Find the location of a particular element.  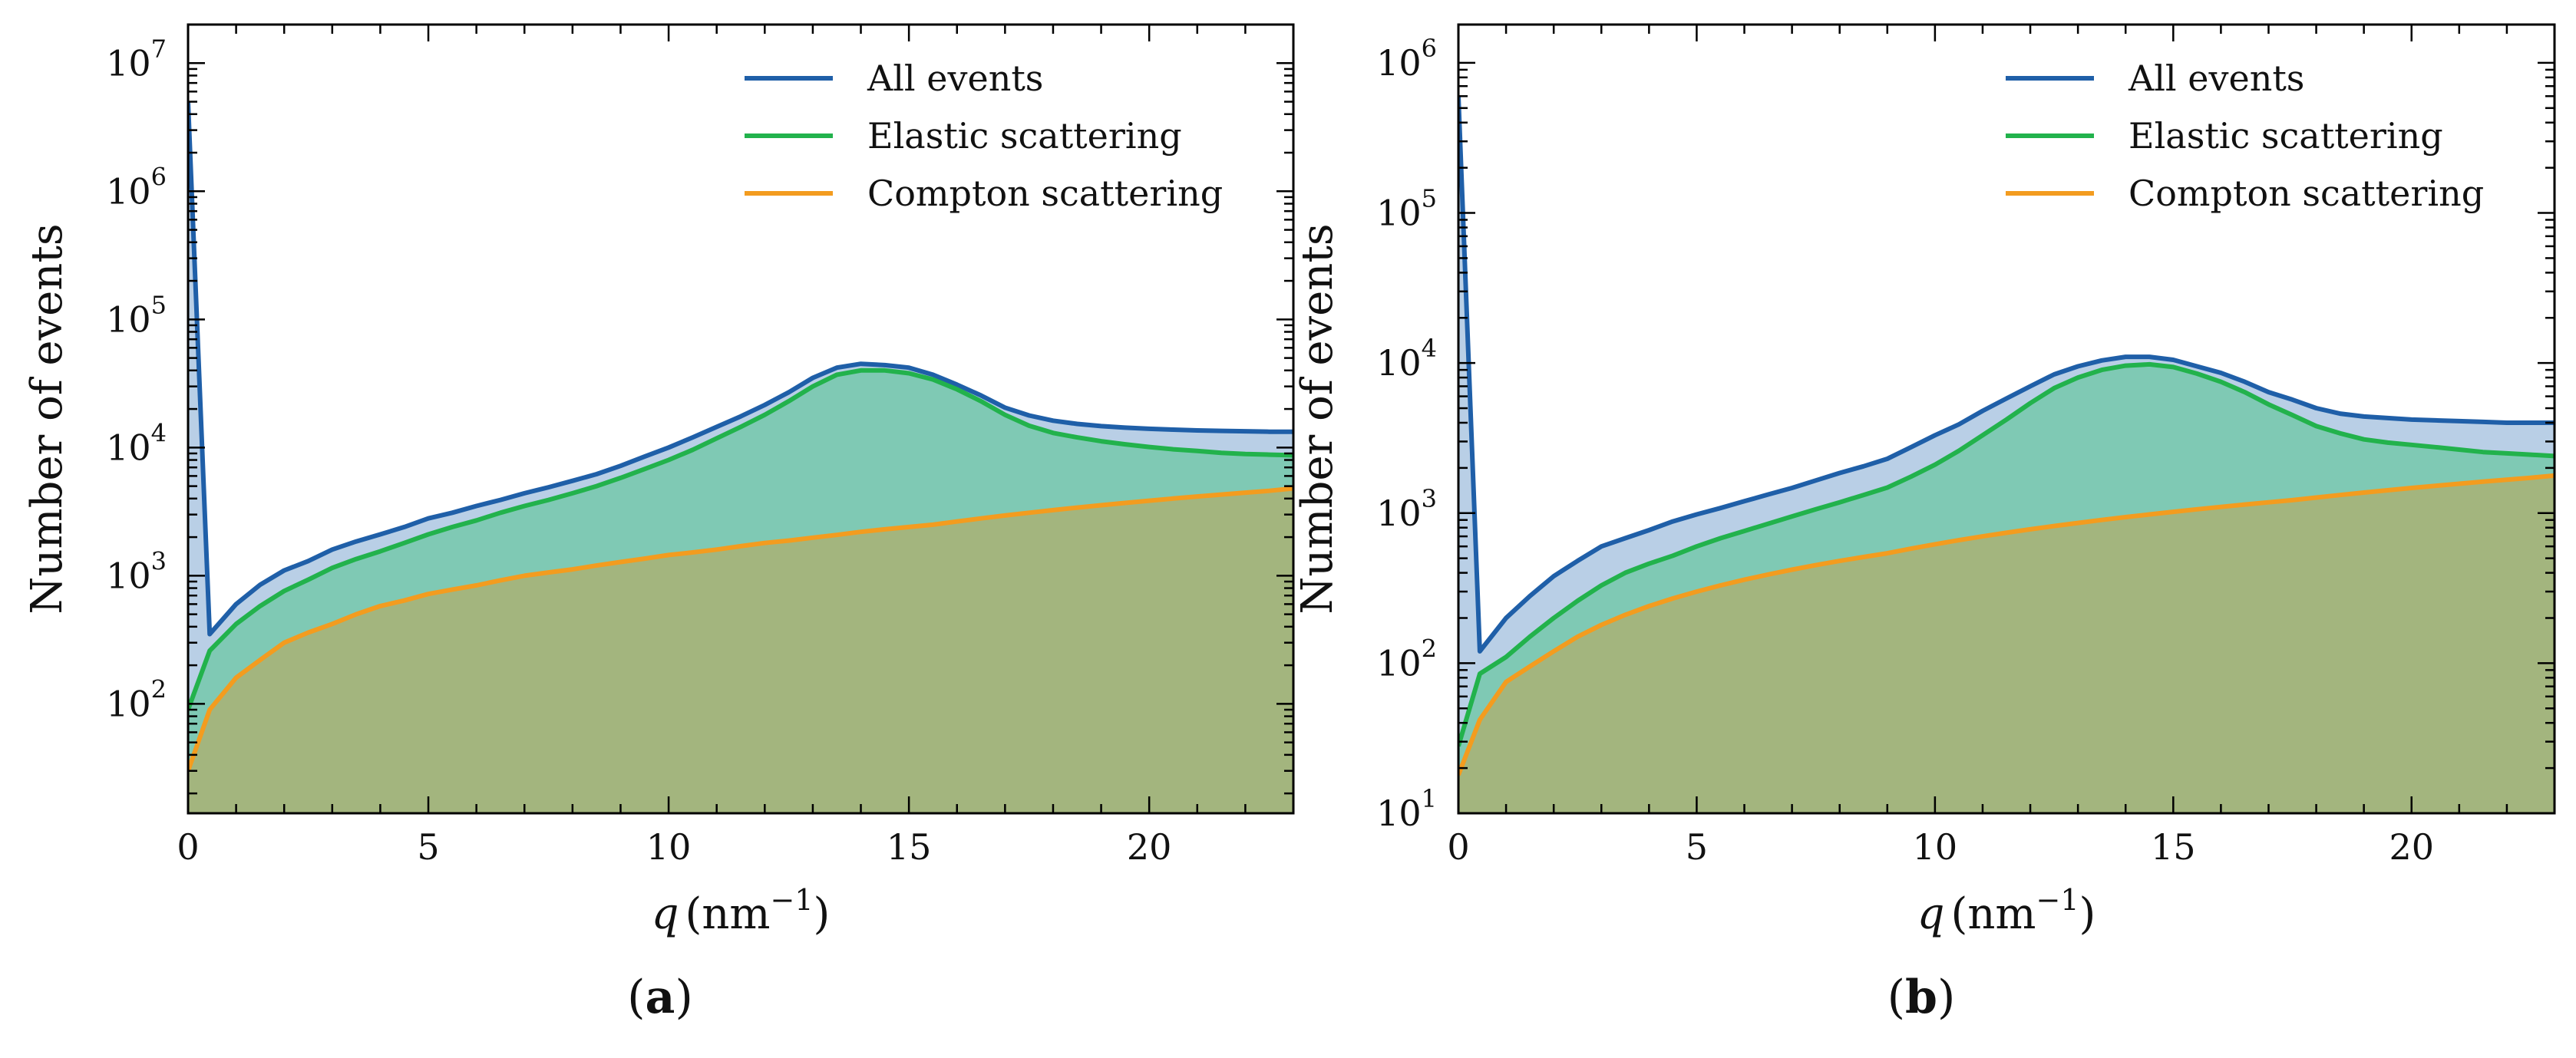

y-tick-label: 10⁷ is located at coordinates (136, 59).